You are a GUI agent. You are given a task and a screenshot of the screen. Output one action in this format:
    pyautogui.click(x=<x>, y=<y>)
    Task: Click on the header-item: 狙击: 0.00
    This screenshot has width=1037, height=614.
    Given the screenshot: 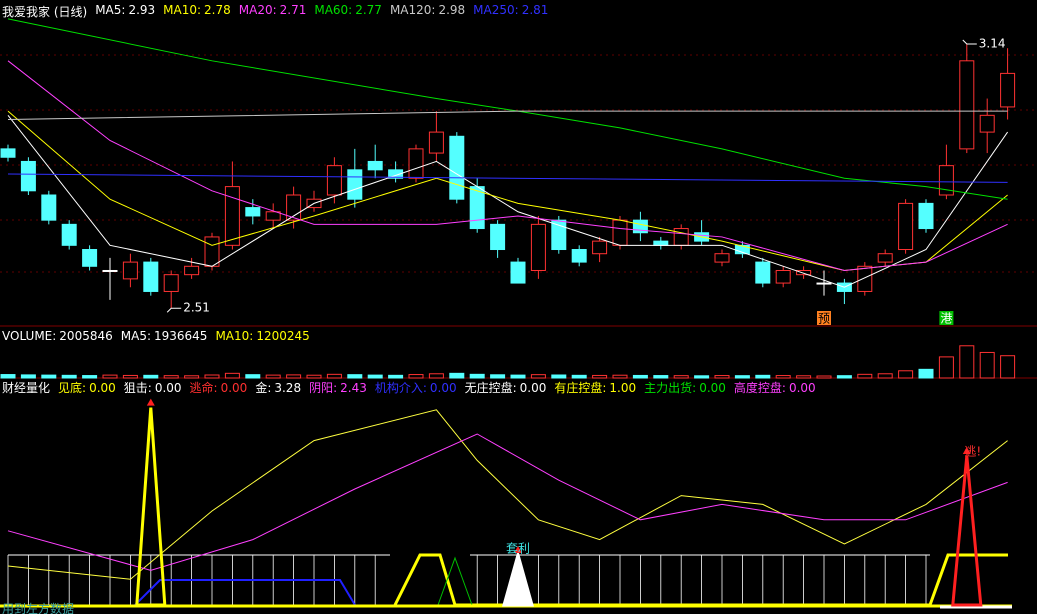 What is the action you would take?
    pyautogui.click(x=153, y=387)
    